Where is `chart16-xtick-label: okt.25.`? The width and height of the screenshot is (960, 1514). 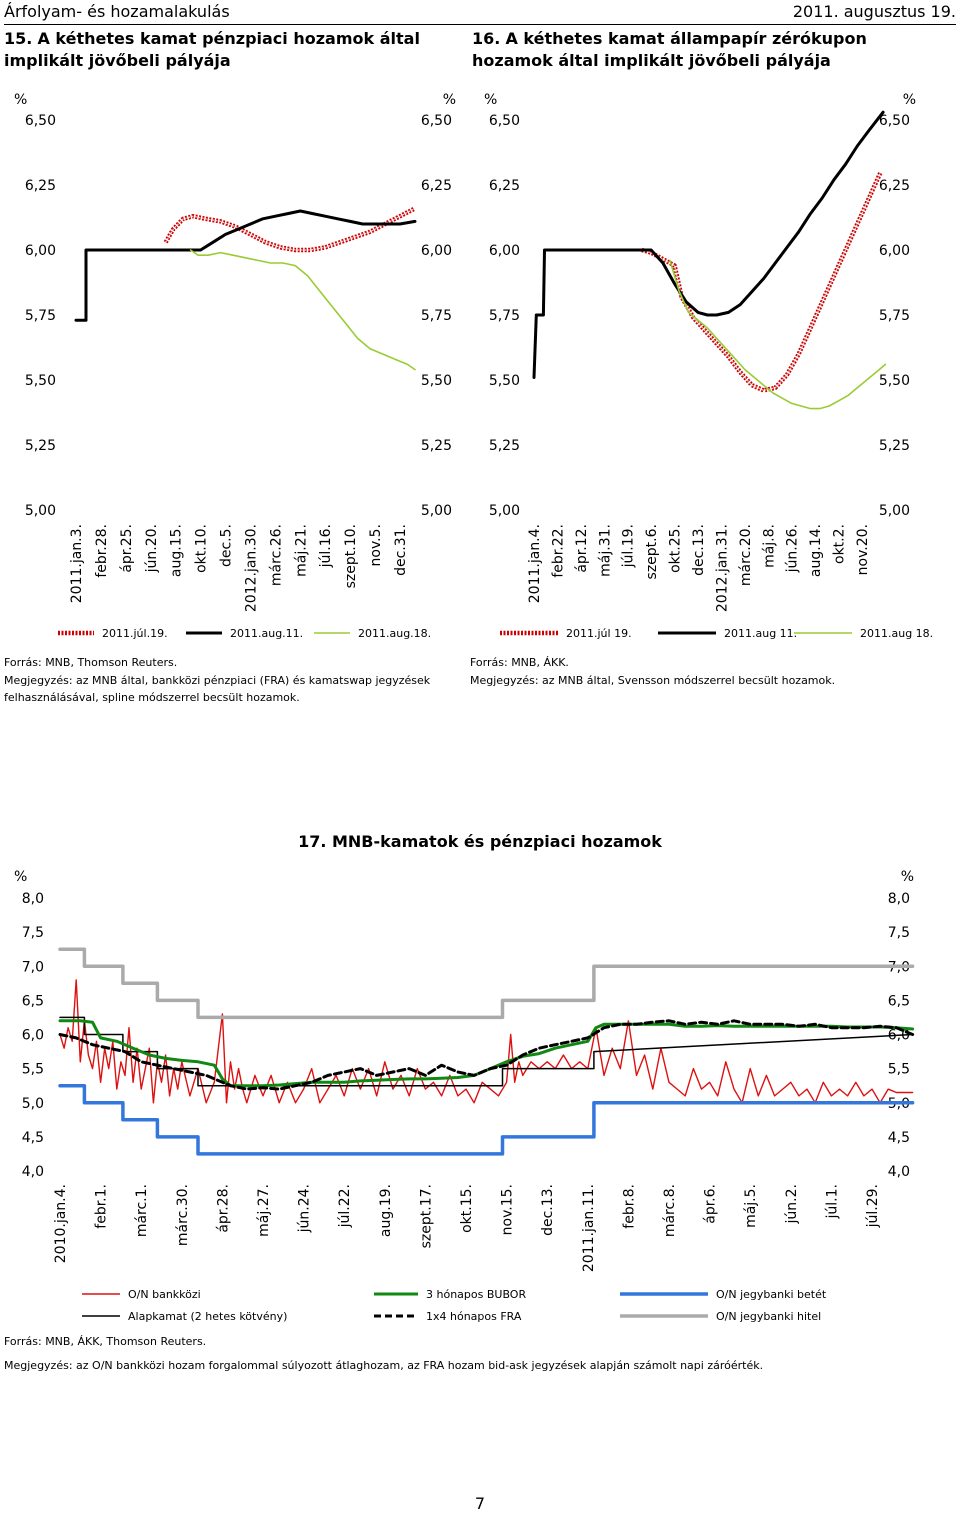
chart16-xtick-label: okt.25. is located at coordinates (676, 548).